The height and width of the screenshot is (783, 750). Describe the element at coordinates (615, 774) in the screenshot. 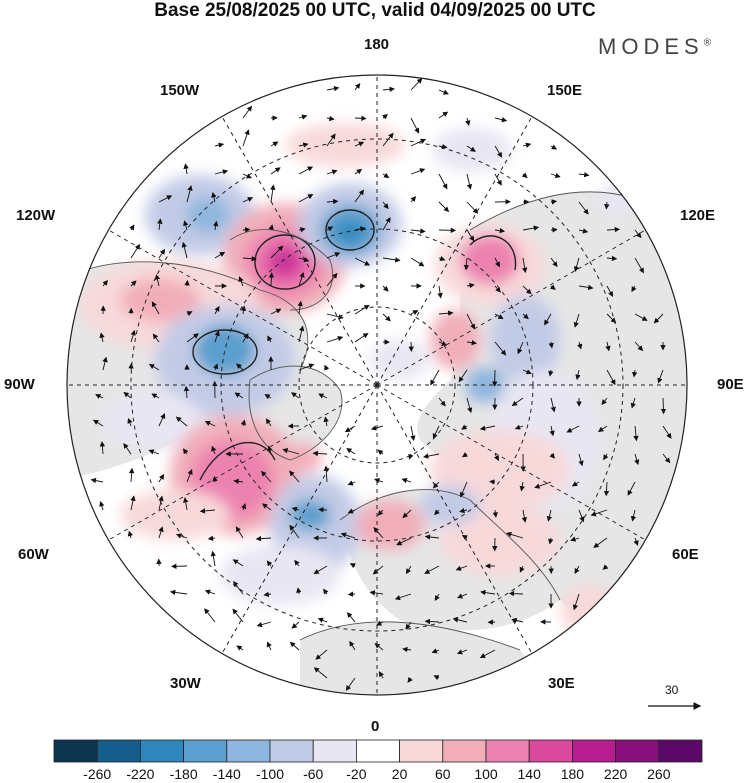

I see `colorbar-tick-label: 220` at that location.